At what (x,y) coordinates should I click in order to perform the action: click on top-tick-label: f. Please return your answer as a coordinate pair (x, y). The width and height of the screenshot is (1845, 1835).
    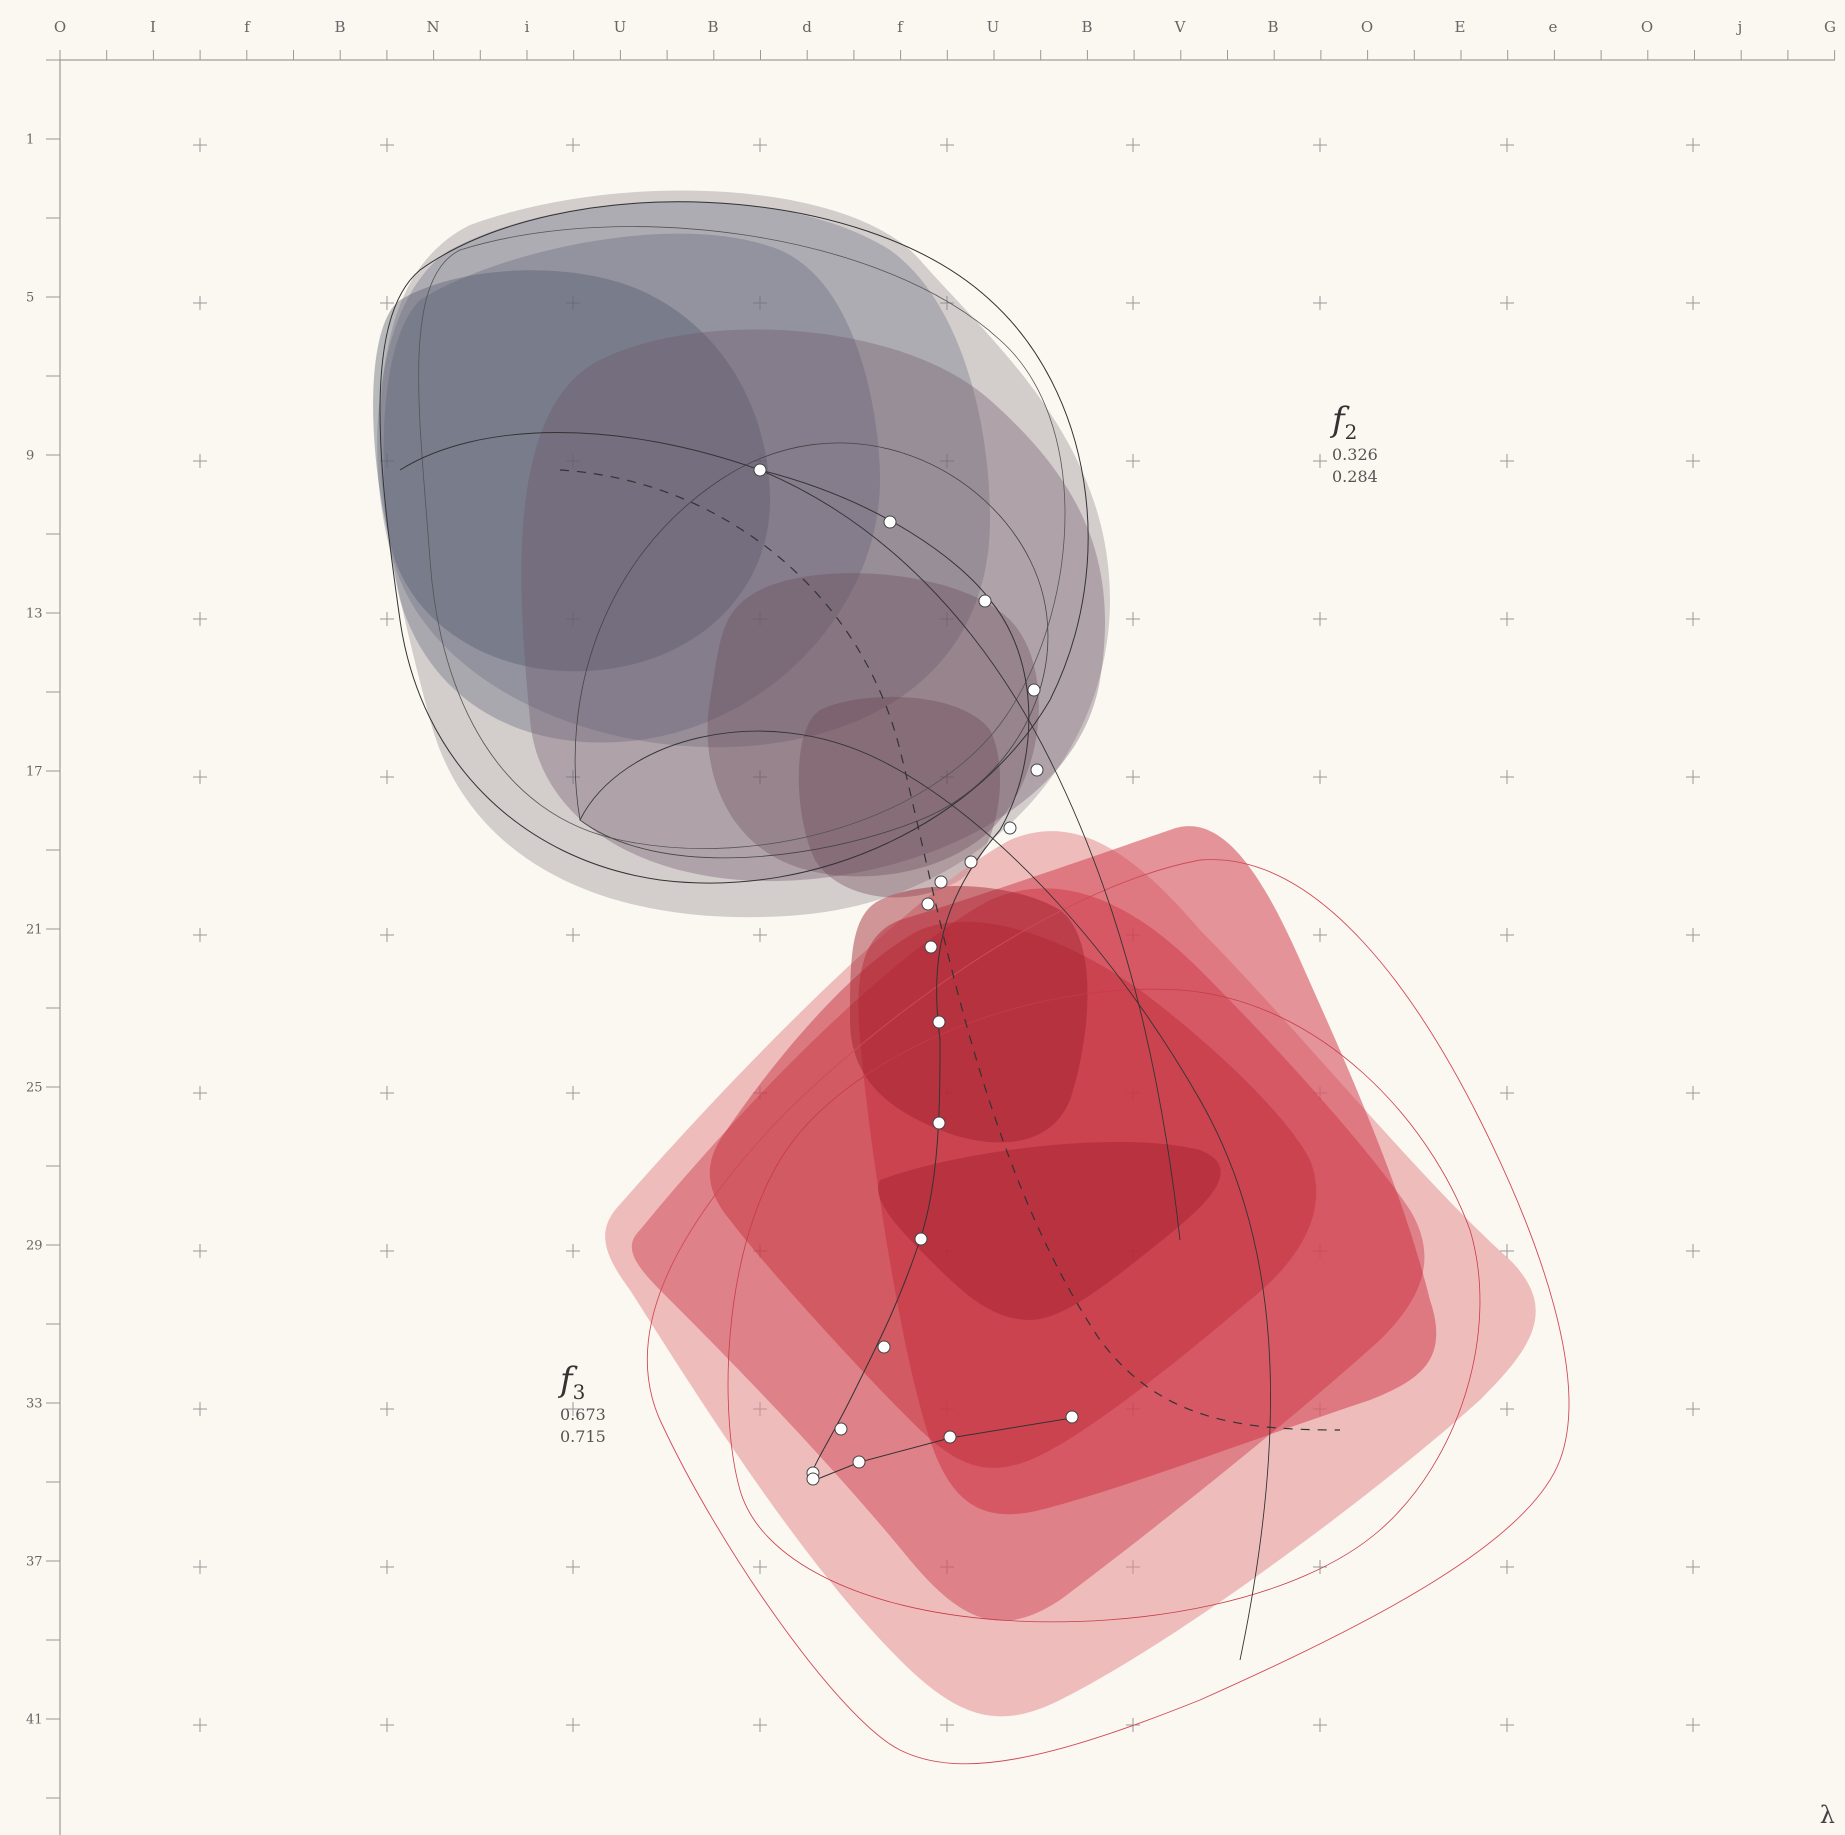
    Looking at the image, I should click on (900, 27).